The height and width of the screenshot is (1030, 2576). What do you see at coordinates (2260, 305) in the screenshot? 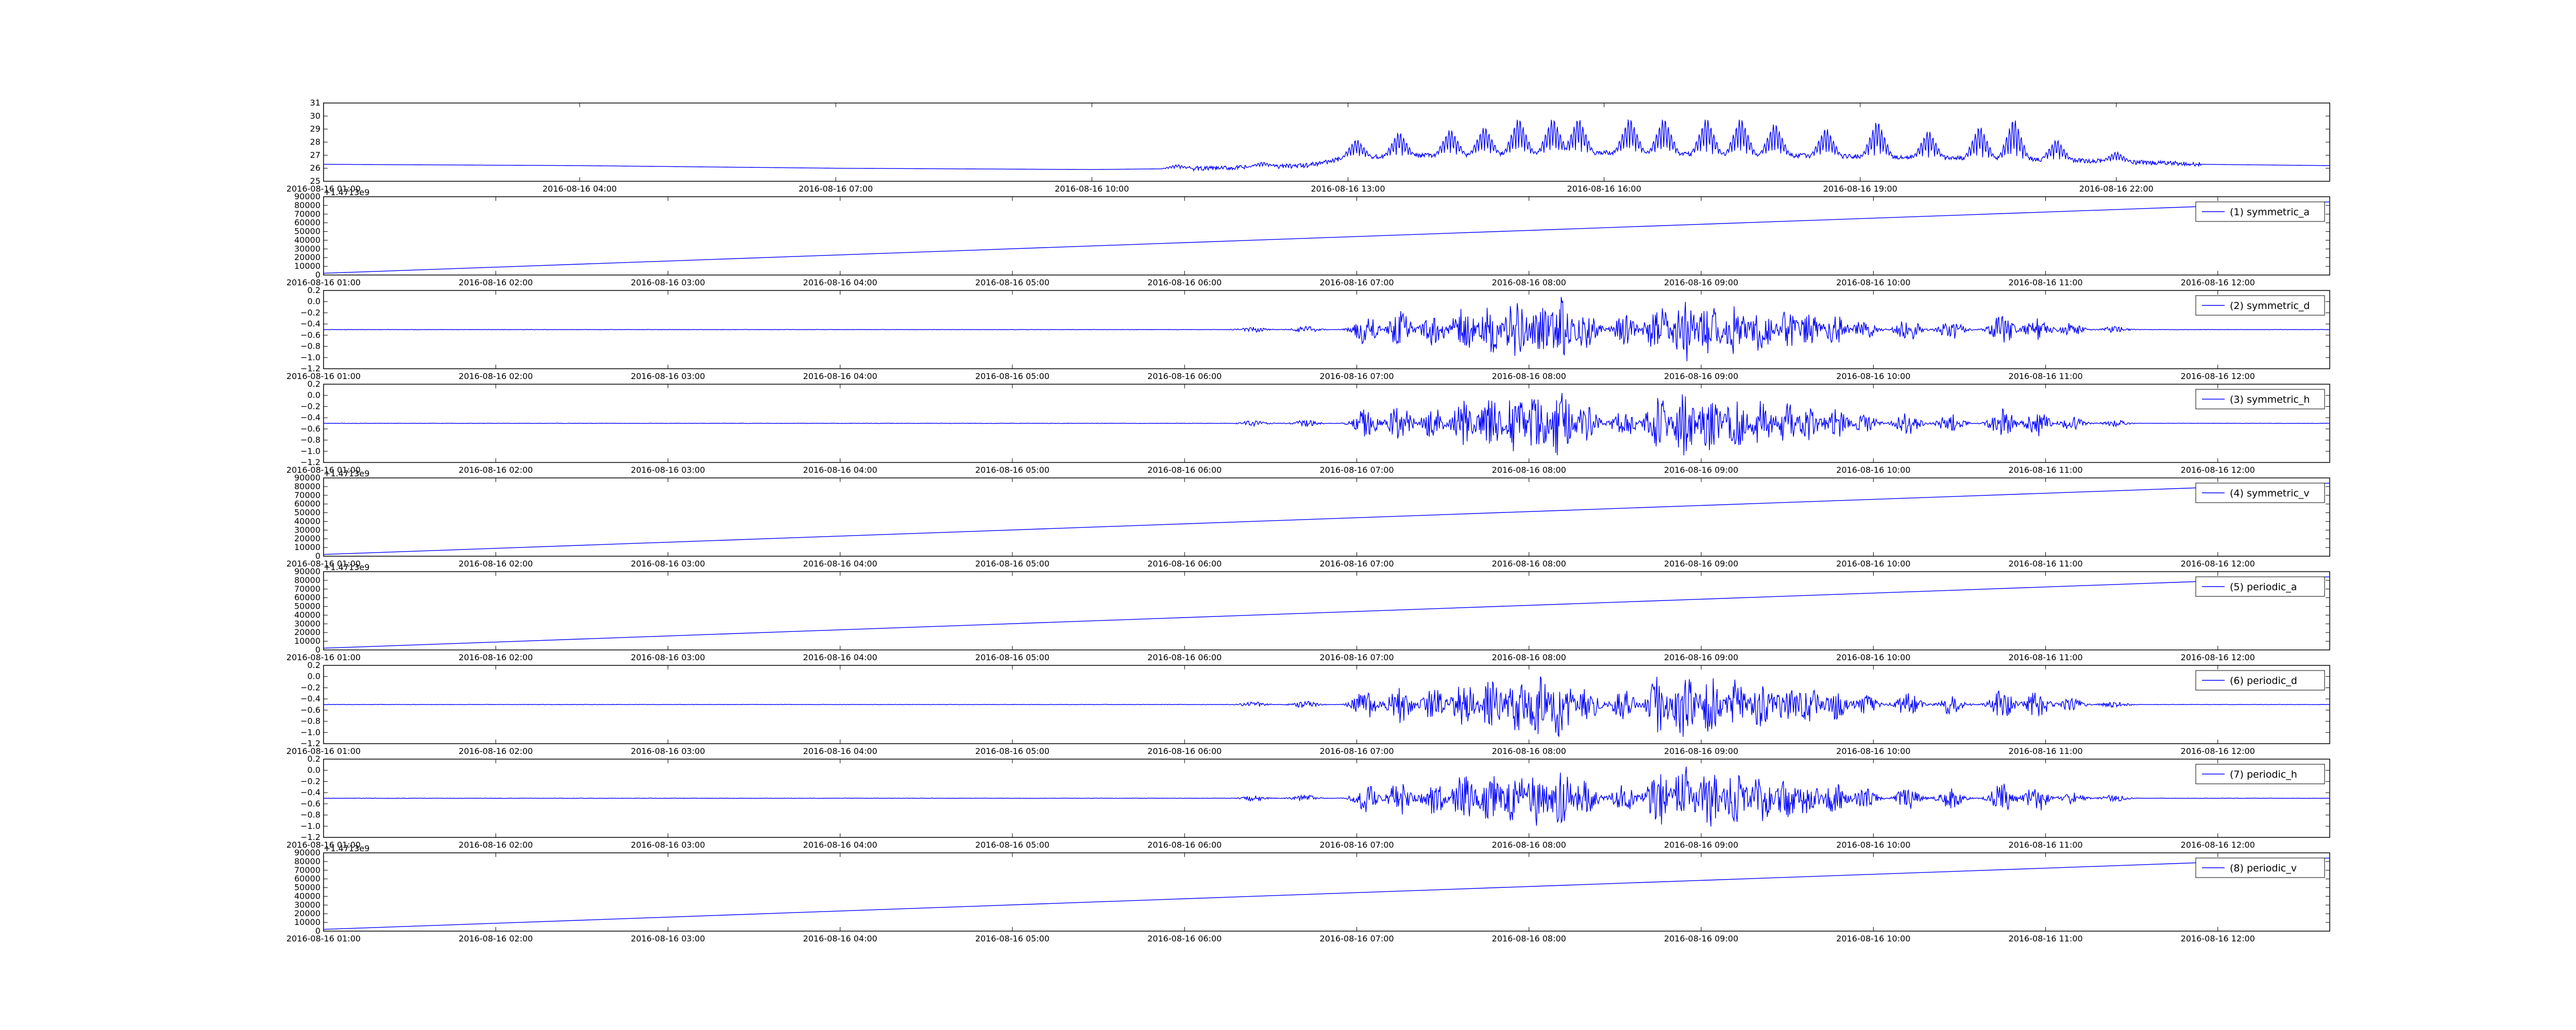
I see `legend: (2) symmetric_d` at bounding box center [2260, 305].